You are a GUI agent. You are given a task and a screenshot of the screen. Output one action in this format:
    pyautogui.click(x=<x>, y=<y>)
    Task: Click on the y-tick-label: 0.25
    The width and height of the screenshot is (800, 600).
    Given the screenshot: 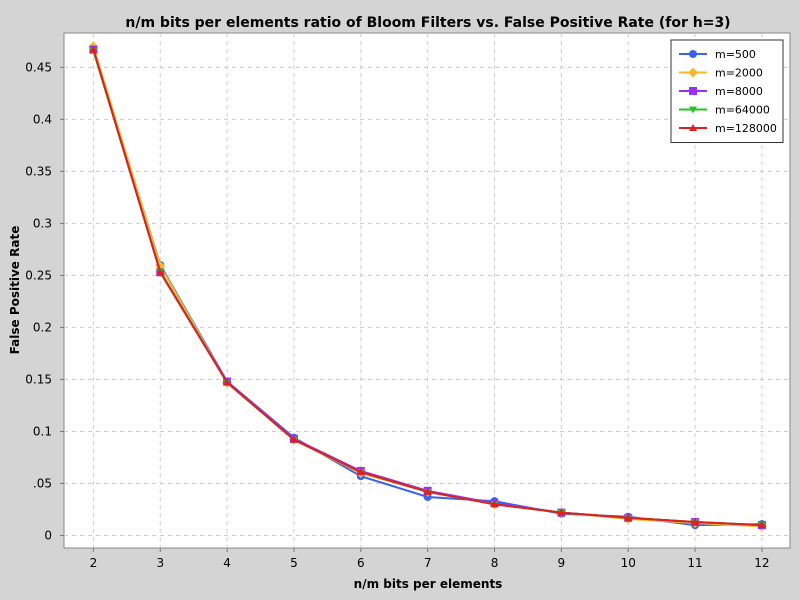 What is the action you would take?
    pyautogui.click(x=38, y=275)
    